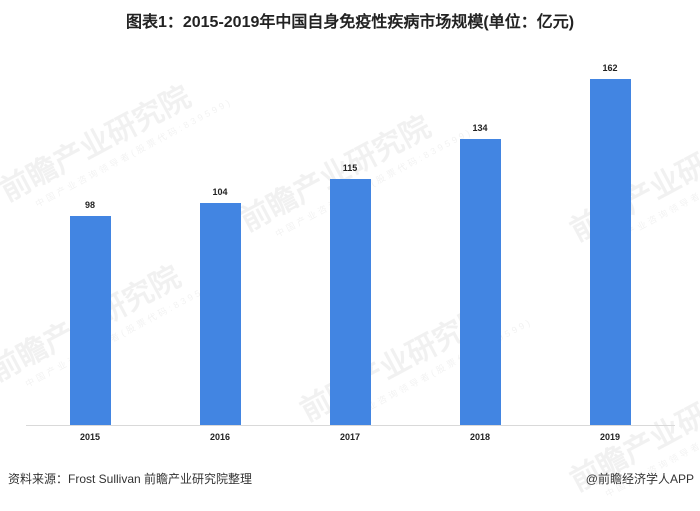 This screenshot has width=700, height=511. What do you see at coordinates (220, 313) in the screenshot?
I see `bar-2016` at bounding box center [220, 313].